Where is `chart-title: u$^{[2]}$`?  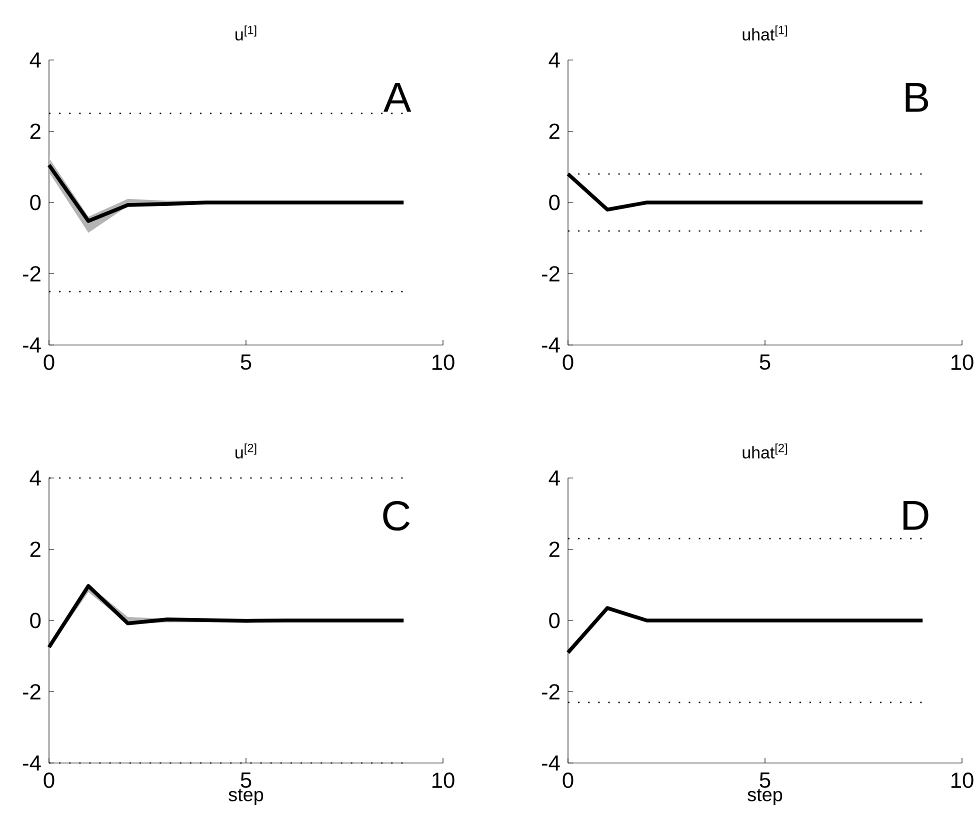
chart-title: u$^{[2]}$ is located at coordinates (246, 451).